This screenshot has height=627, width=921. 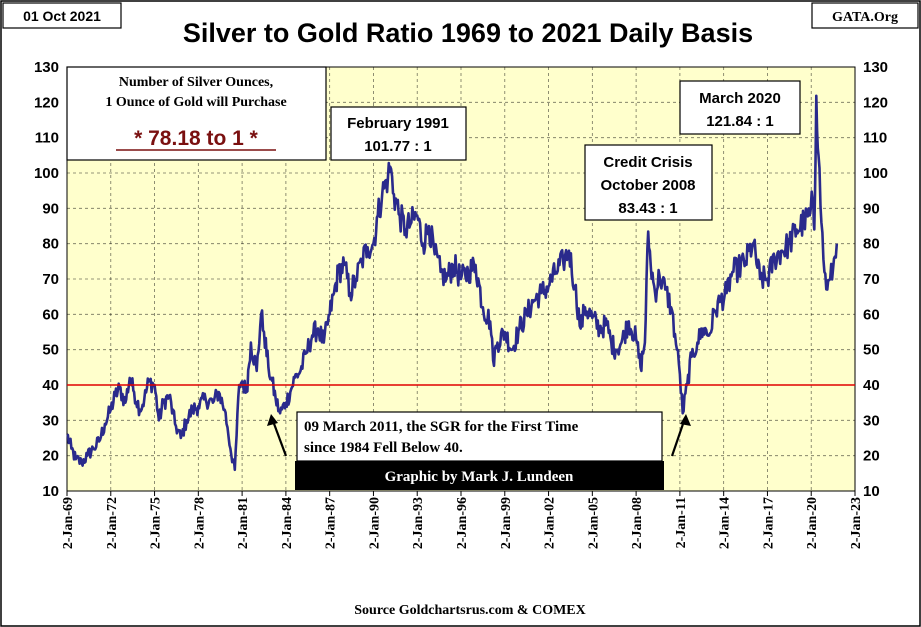 What do you see at coordinates (68, 523) in the screenshot?
I see `x-tick-label: 2-Jan-69` at bounding box center [68, 523].